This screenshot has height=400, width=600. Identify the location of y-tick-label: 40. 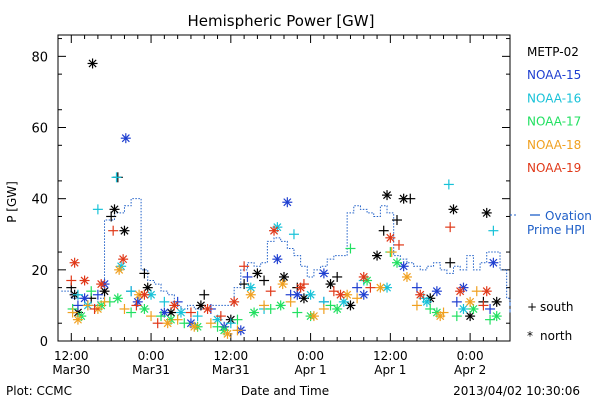
(39, 200).